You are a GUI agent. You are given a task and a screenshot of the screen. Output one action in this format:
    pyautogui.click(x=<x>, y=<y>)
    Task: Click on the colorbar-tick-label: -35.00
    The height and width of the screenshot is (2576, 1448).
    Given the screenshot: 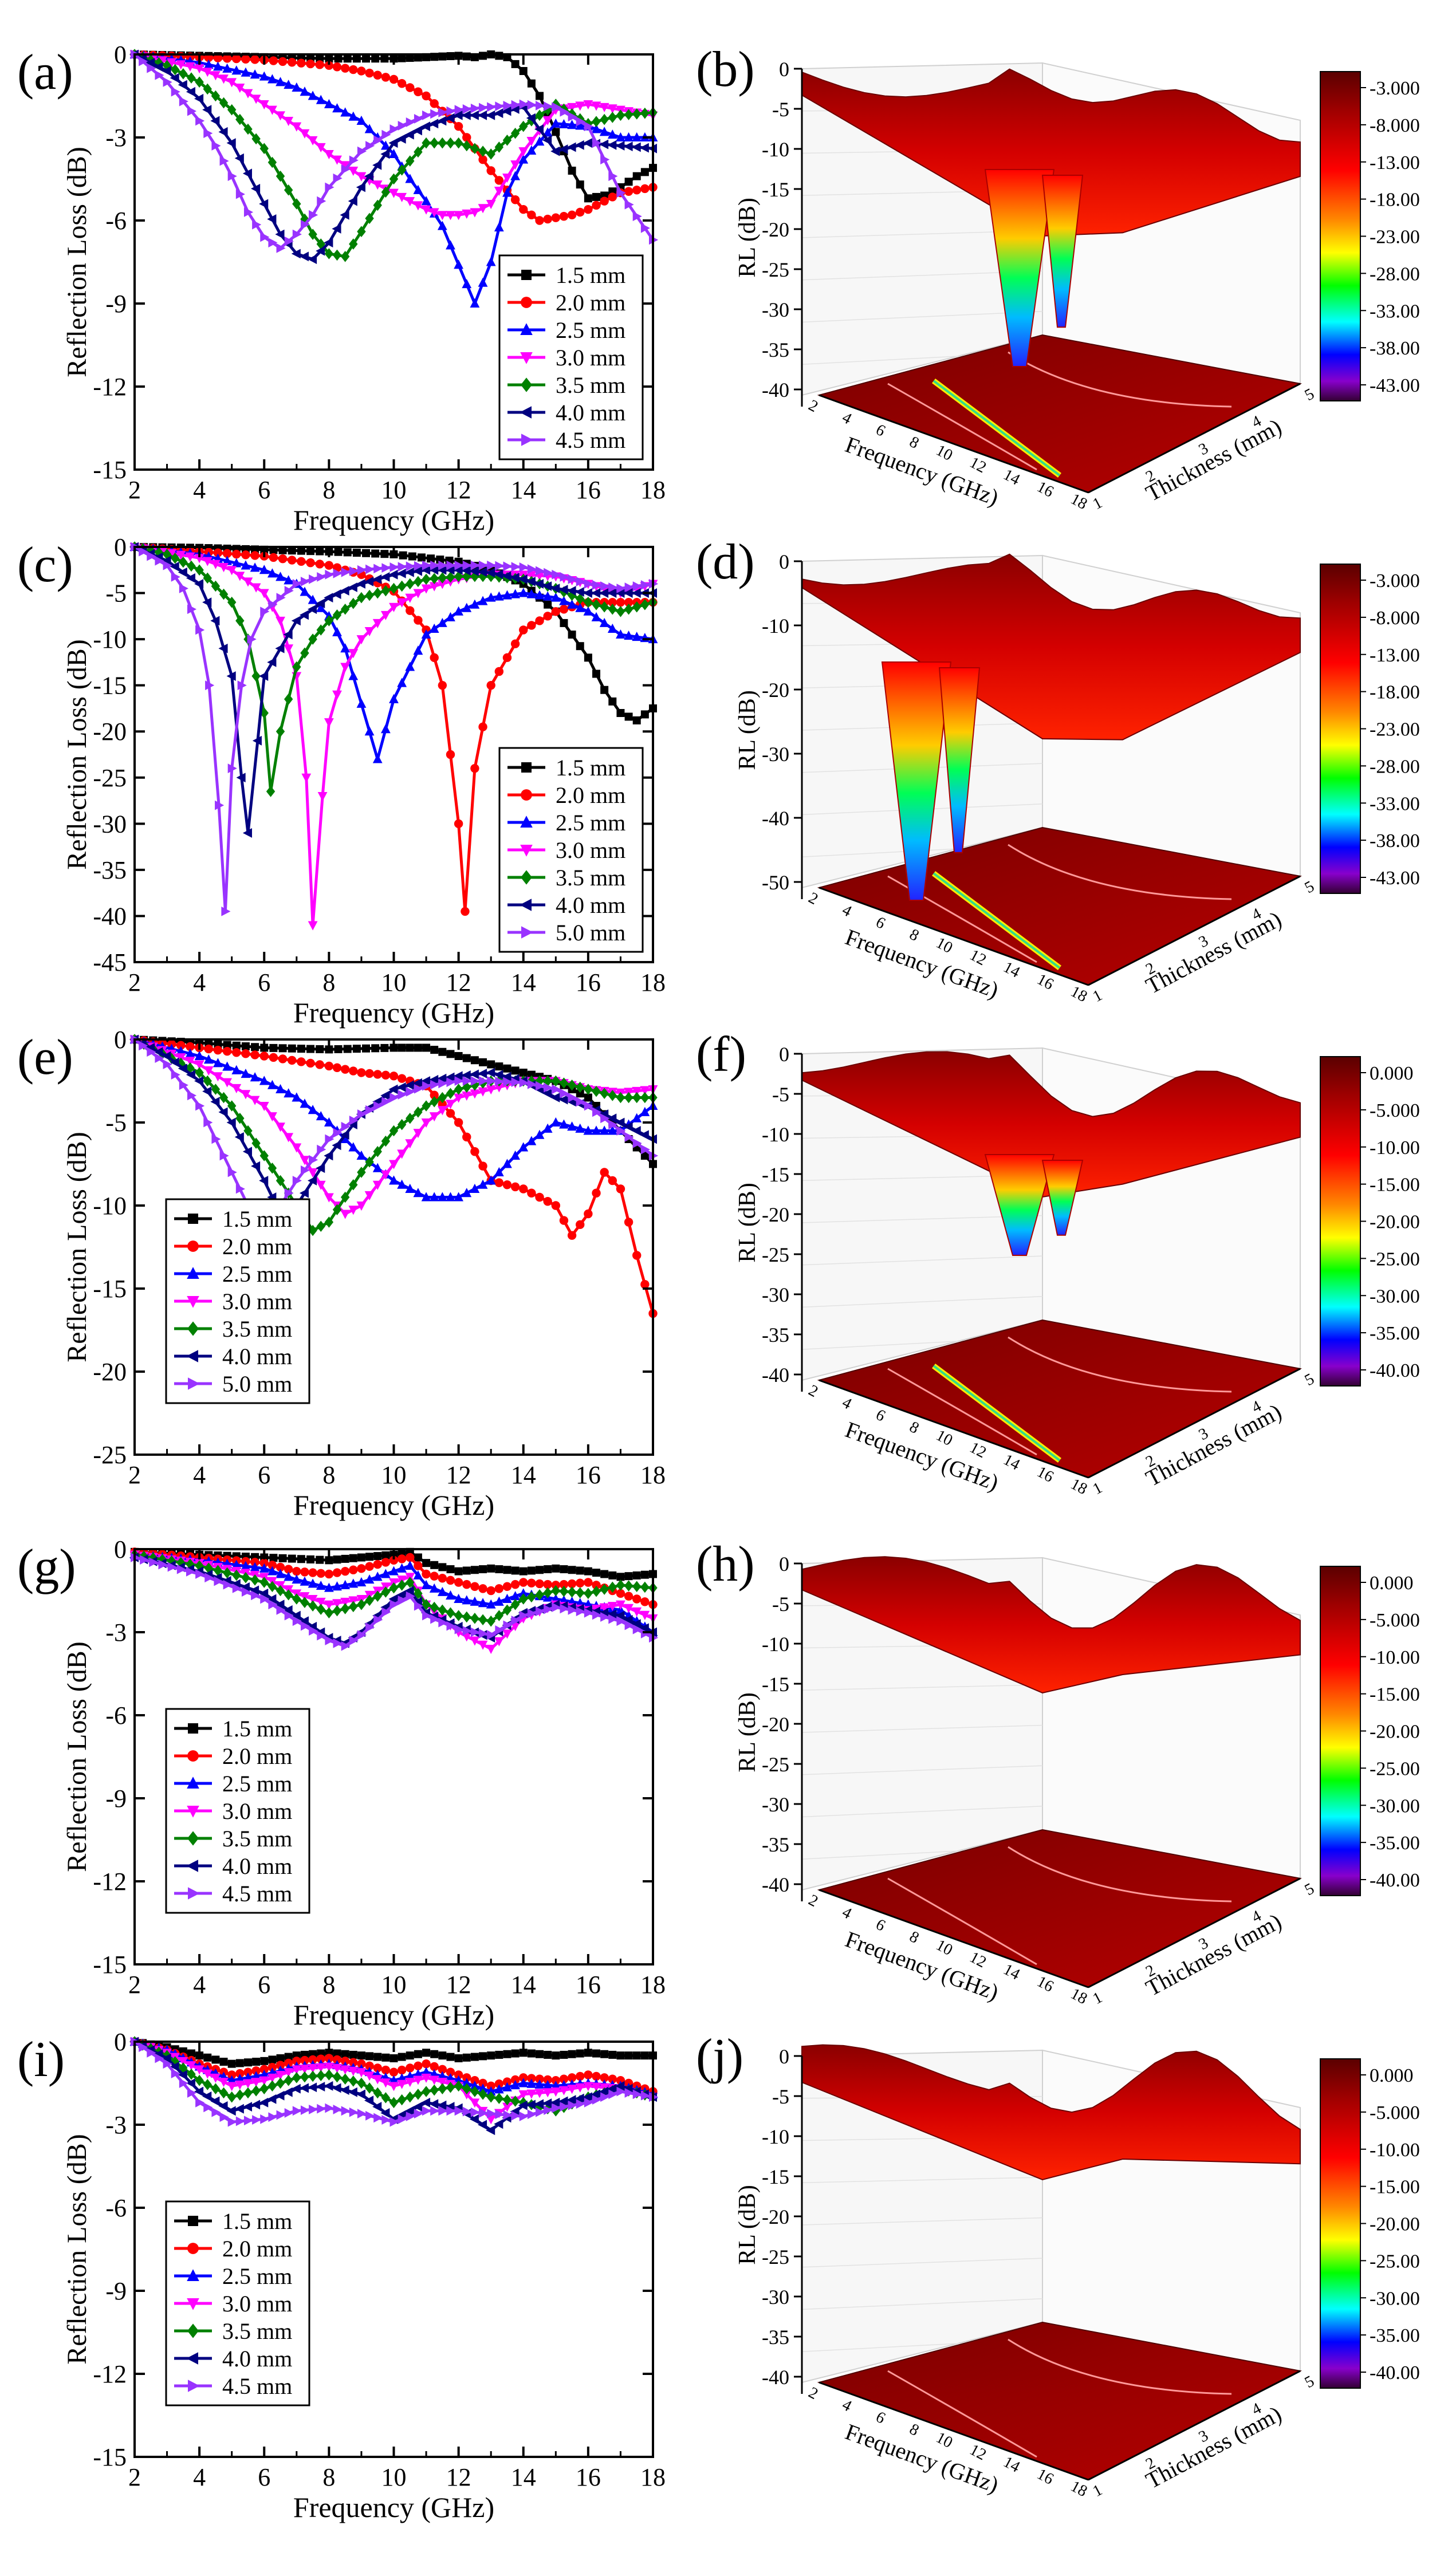 What is the action you would take?
    pyautogui.click(x=1395, y=1843)
    